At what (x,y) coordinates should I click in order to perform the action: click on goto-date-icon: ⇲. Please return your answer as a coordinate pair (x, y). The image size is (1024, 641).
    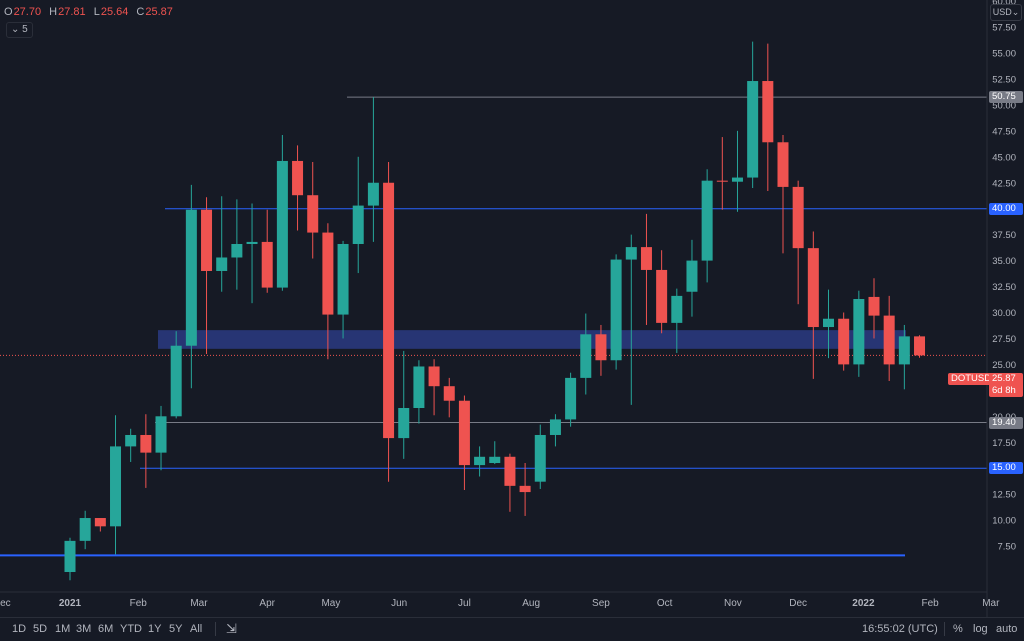
    Looking at the image, I should click on (231, 628).